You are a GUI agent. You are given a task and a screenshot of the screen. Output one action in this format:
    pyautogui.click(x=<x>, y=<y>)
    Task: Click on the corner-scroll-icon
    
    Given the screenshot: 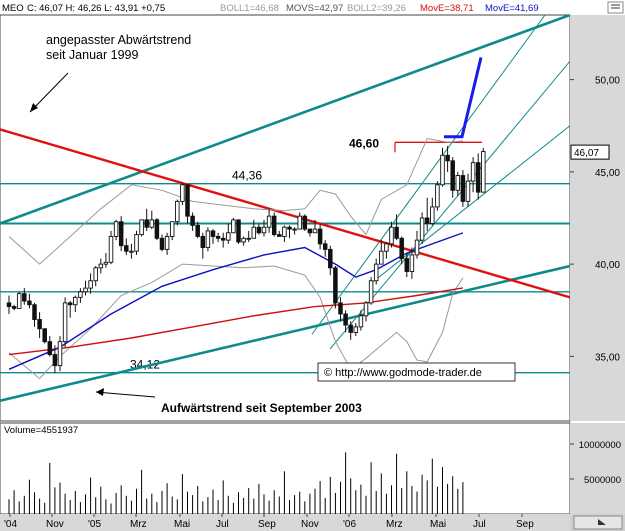 What is the action you would take?
    pyautogui.click(x=597, y=522)
    